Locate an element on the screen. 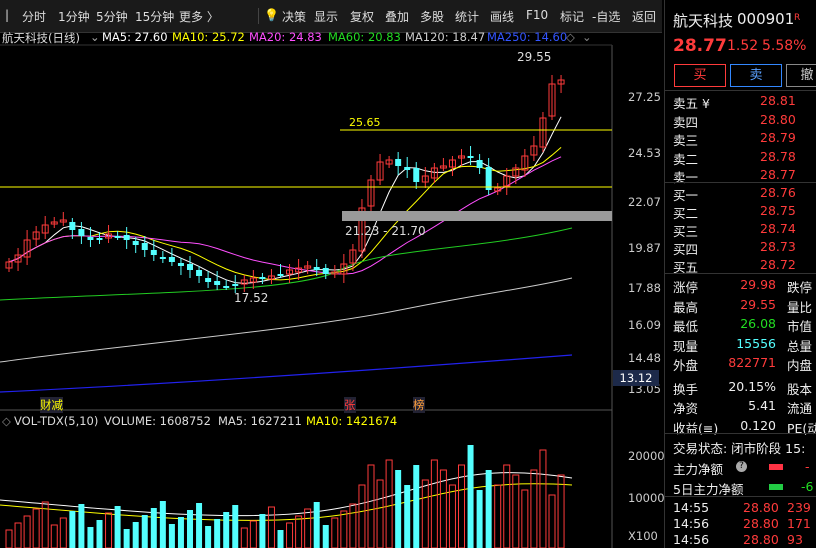 Image resolution: width=816 pixels, height=548 pixels. buy-button: 买 is located at coordinates (700, 75).